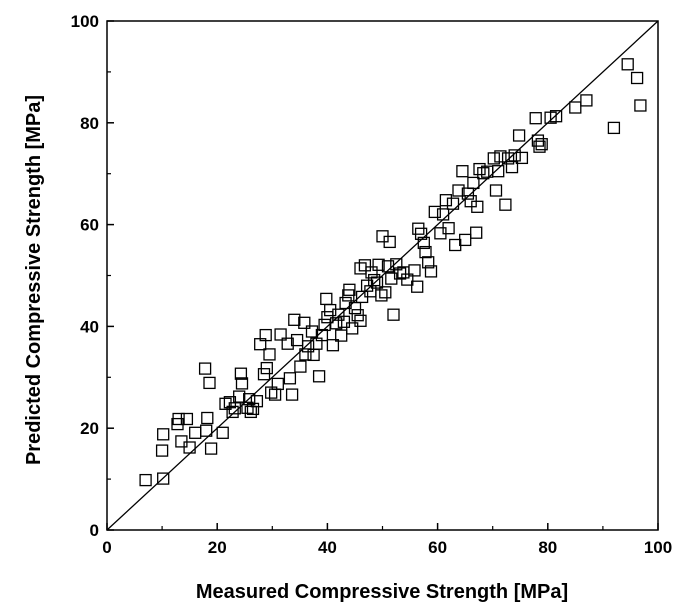 The height and width of the screenshot is (605, 680). What do you see at coordinates (34, 280) in the screenshot?
I see `y-axis-title: Predicted Compressive Strength [MPa]` at bounding box center [34, 280].